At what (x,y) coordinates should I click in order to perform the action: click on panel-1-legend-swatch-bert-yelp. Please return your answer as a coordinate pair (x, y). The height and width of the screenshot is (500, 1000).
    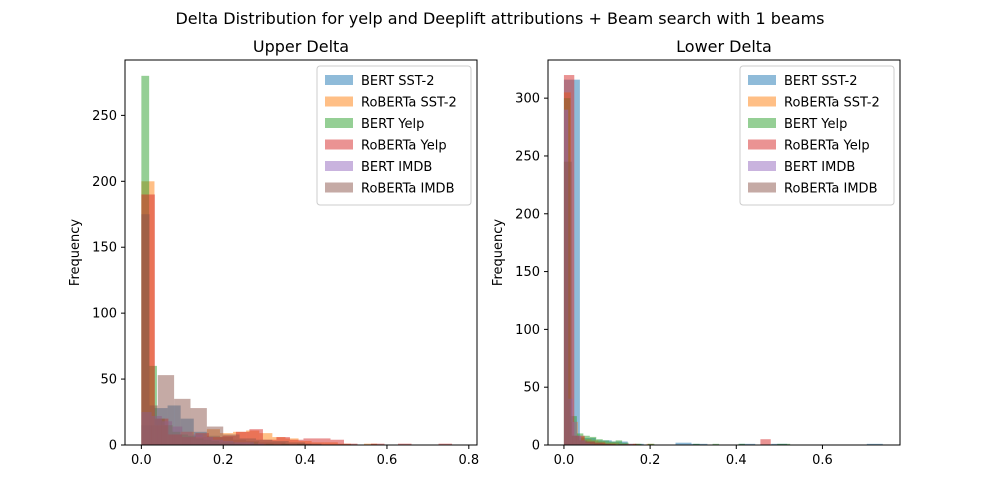
    Looking at the image, I should click on (339, 123).